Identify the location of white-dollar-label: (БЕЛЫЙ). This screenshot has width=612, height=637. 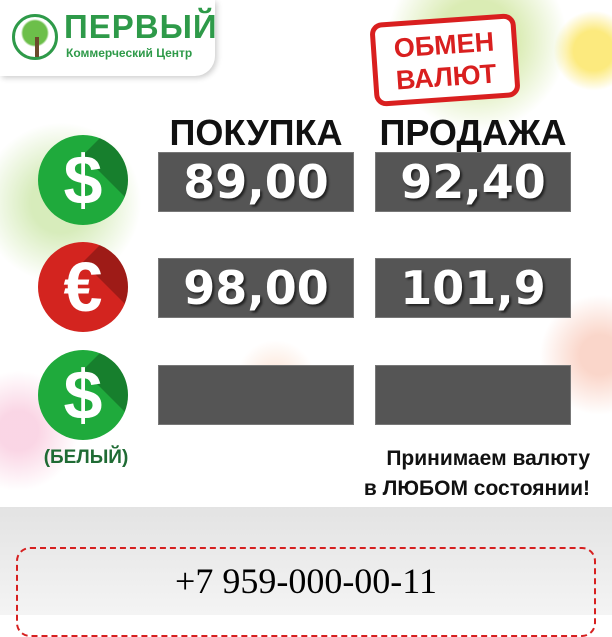
(86, 457).